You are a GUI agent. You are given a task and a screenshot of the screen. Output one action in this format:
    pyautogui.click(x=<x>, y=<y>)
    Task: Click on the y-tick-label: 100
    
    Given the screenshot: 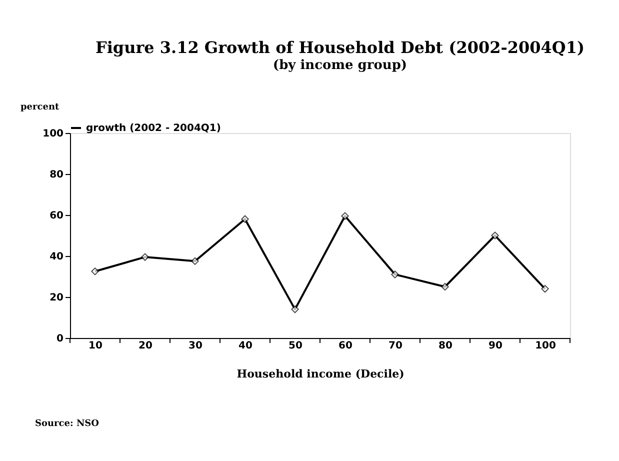 What is the action you would take?
    pyautogui.click(x=53, y=134)
    